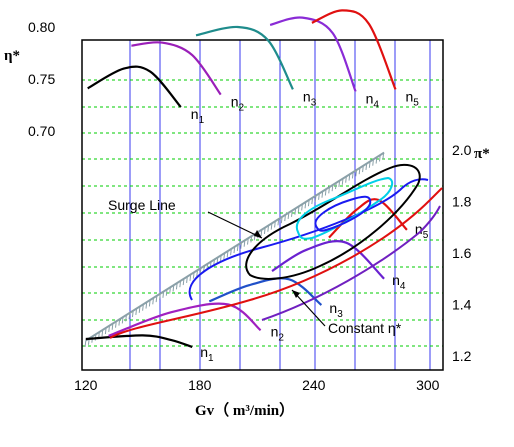  I want to click on y-left-tick-labels: 0.850.800.750.70, so click(41, 79).